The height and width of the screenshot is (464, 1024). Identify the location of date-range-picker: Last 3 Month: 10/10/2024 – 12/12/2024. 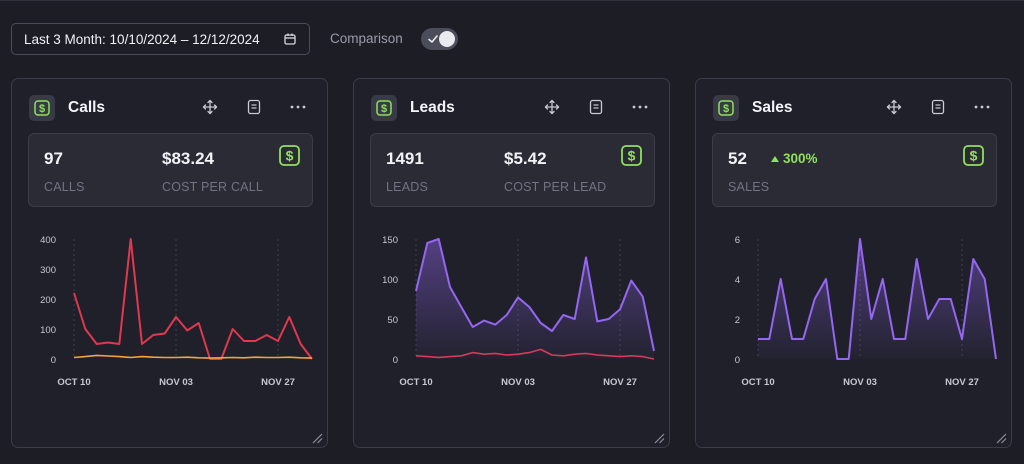
(160, 39).